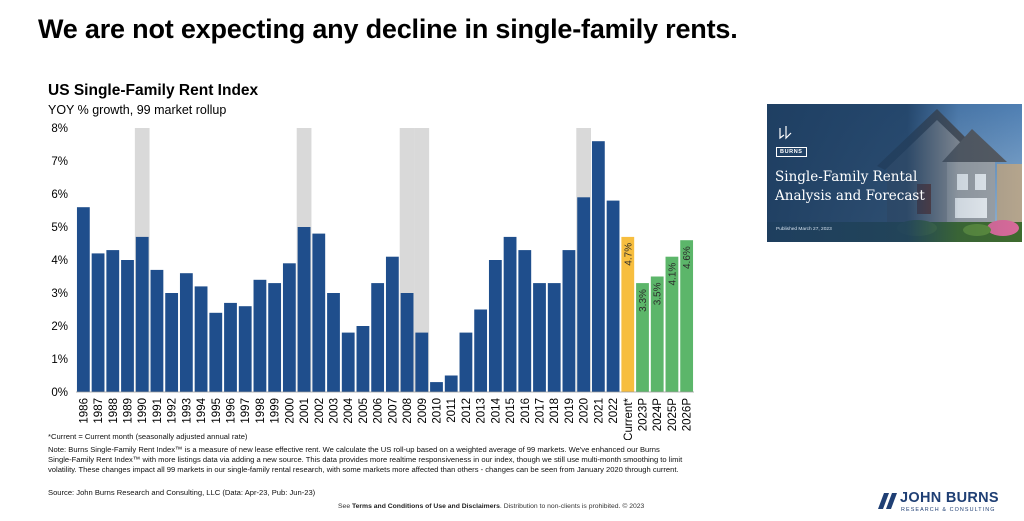 Image resolution: width=1024 pixels, height=521 pixels. What do you see at coordinates (555, 411) in the screenshot?
I see `x-tick-label: 2018` at bounding box center [555, 411].